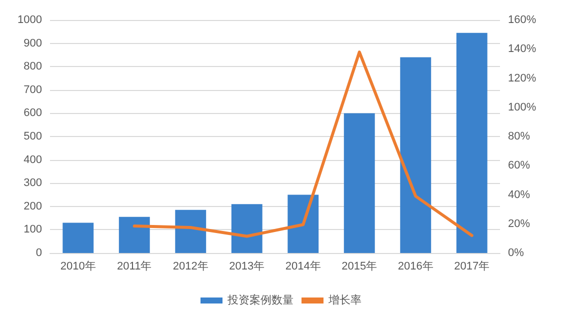  What do you see at coordinates (519, 166) in the screenshot?
I see `y2-tick-label: 60%` at bounding box center [519, 166].